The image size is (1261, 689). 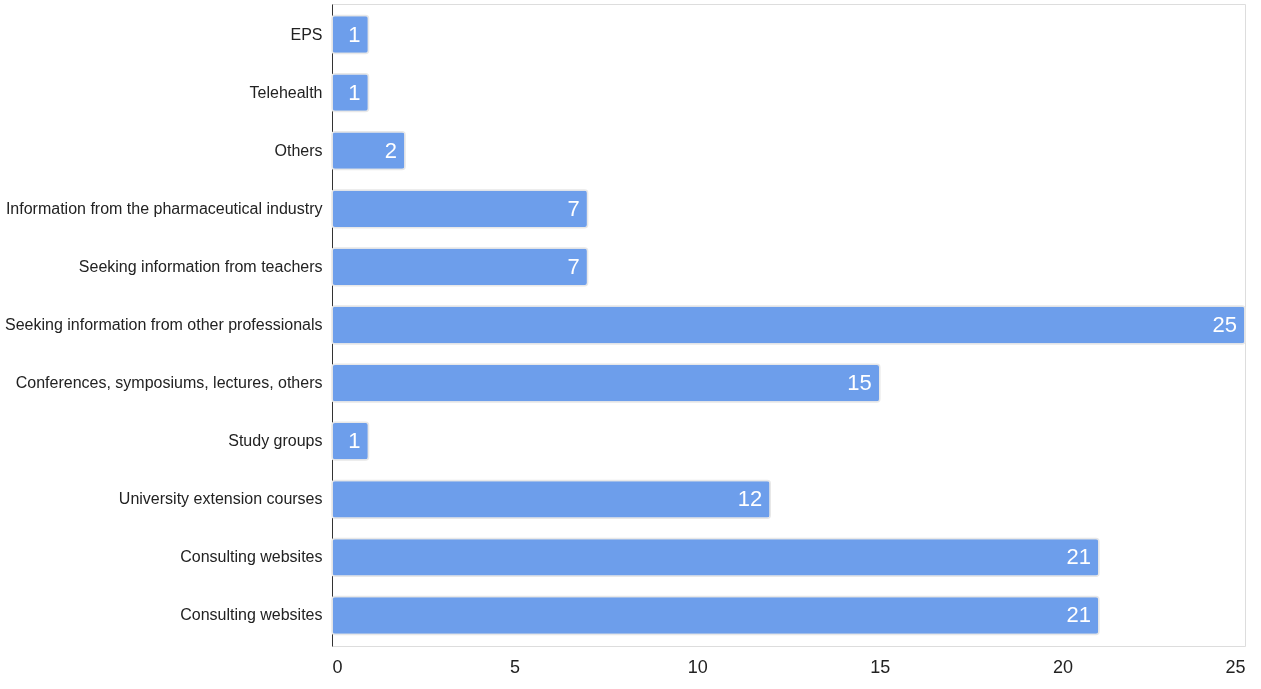 What do you see at coordinates (1062, 666) in the screenshot?
I see `x-tick-label: 20` at bounding box center [1062, 666].